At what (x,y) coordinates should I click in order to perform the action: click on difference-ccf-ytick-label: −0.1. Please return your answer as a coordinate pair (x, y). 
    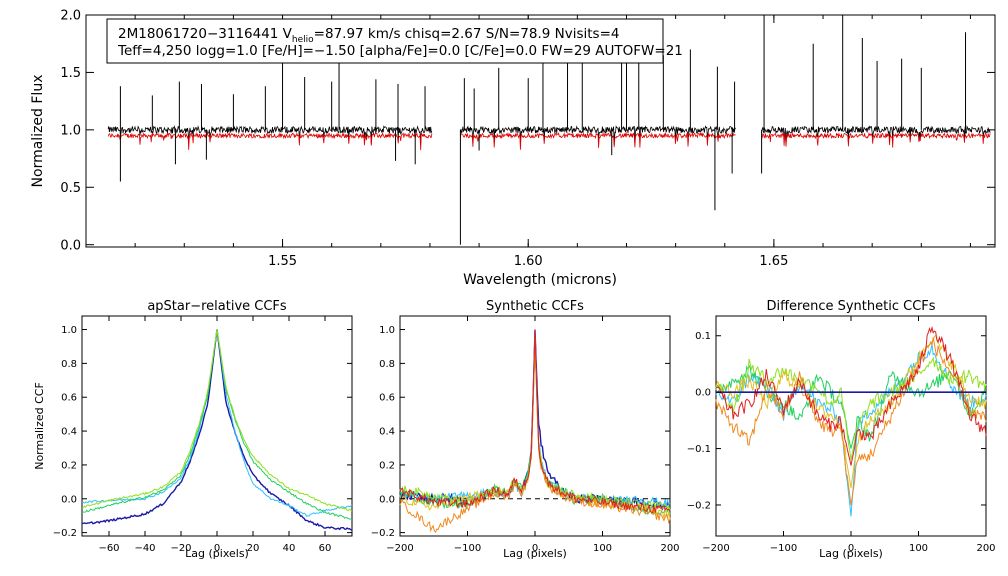
    Looking at the image, I should click on (699, 449).